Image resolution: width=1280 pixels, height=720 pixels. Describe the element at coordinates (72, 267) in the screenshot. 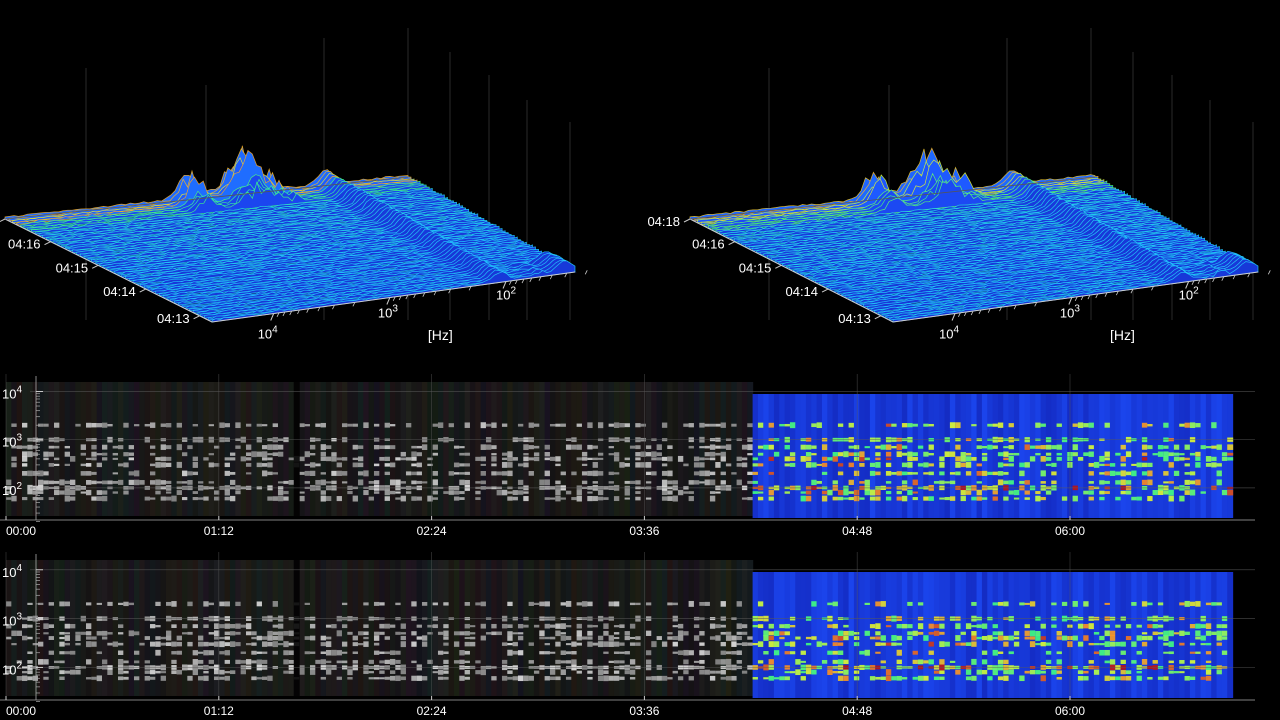

I see `time-tick-label: 04:15` at that location.